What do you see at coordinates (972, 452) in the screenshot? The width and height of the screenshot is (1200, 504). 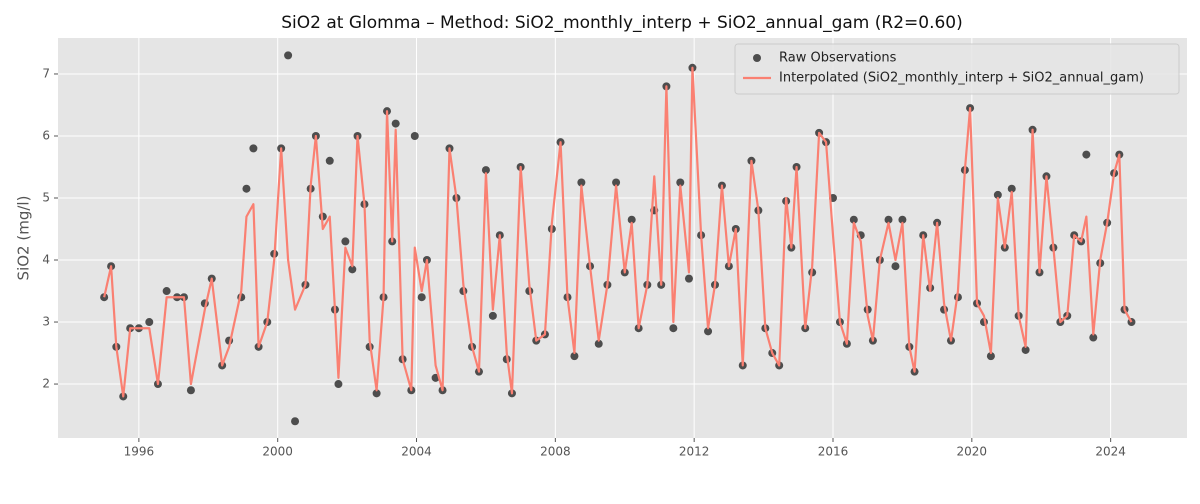 I see `x-tick-label: 2020` at bounding box center [972, 452].